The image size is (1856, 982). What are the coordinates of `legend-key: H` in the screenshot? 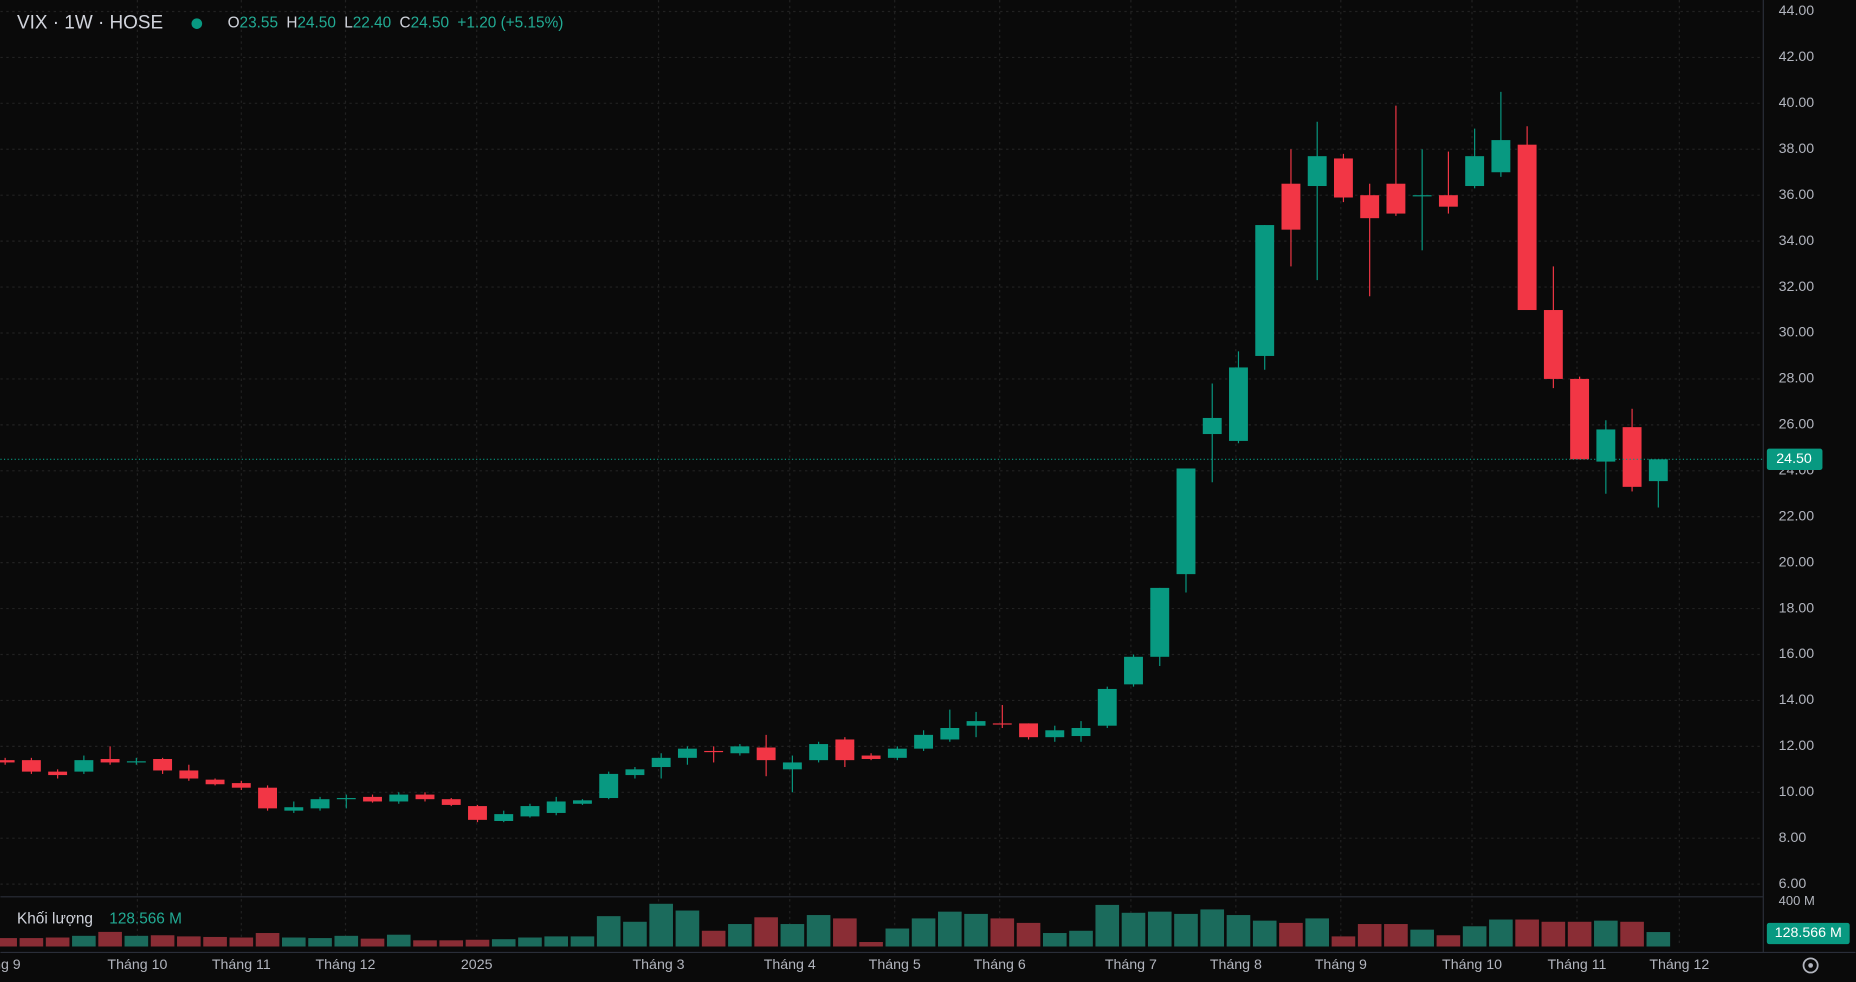 It's located at (291, 23).